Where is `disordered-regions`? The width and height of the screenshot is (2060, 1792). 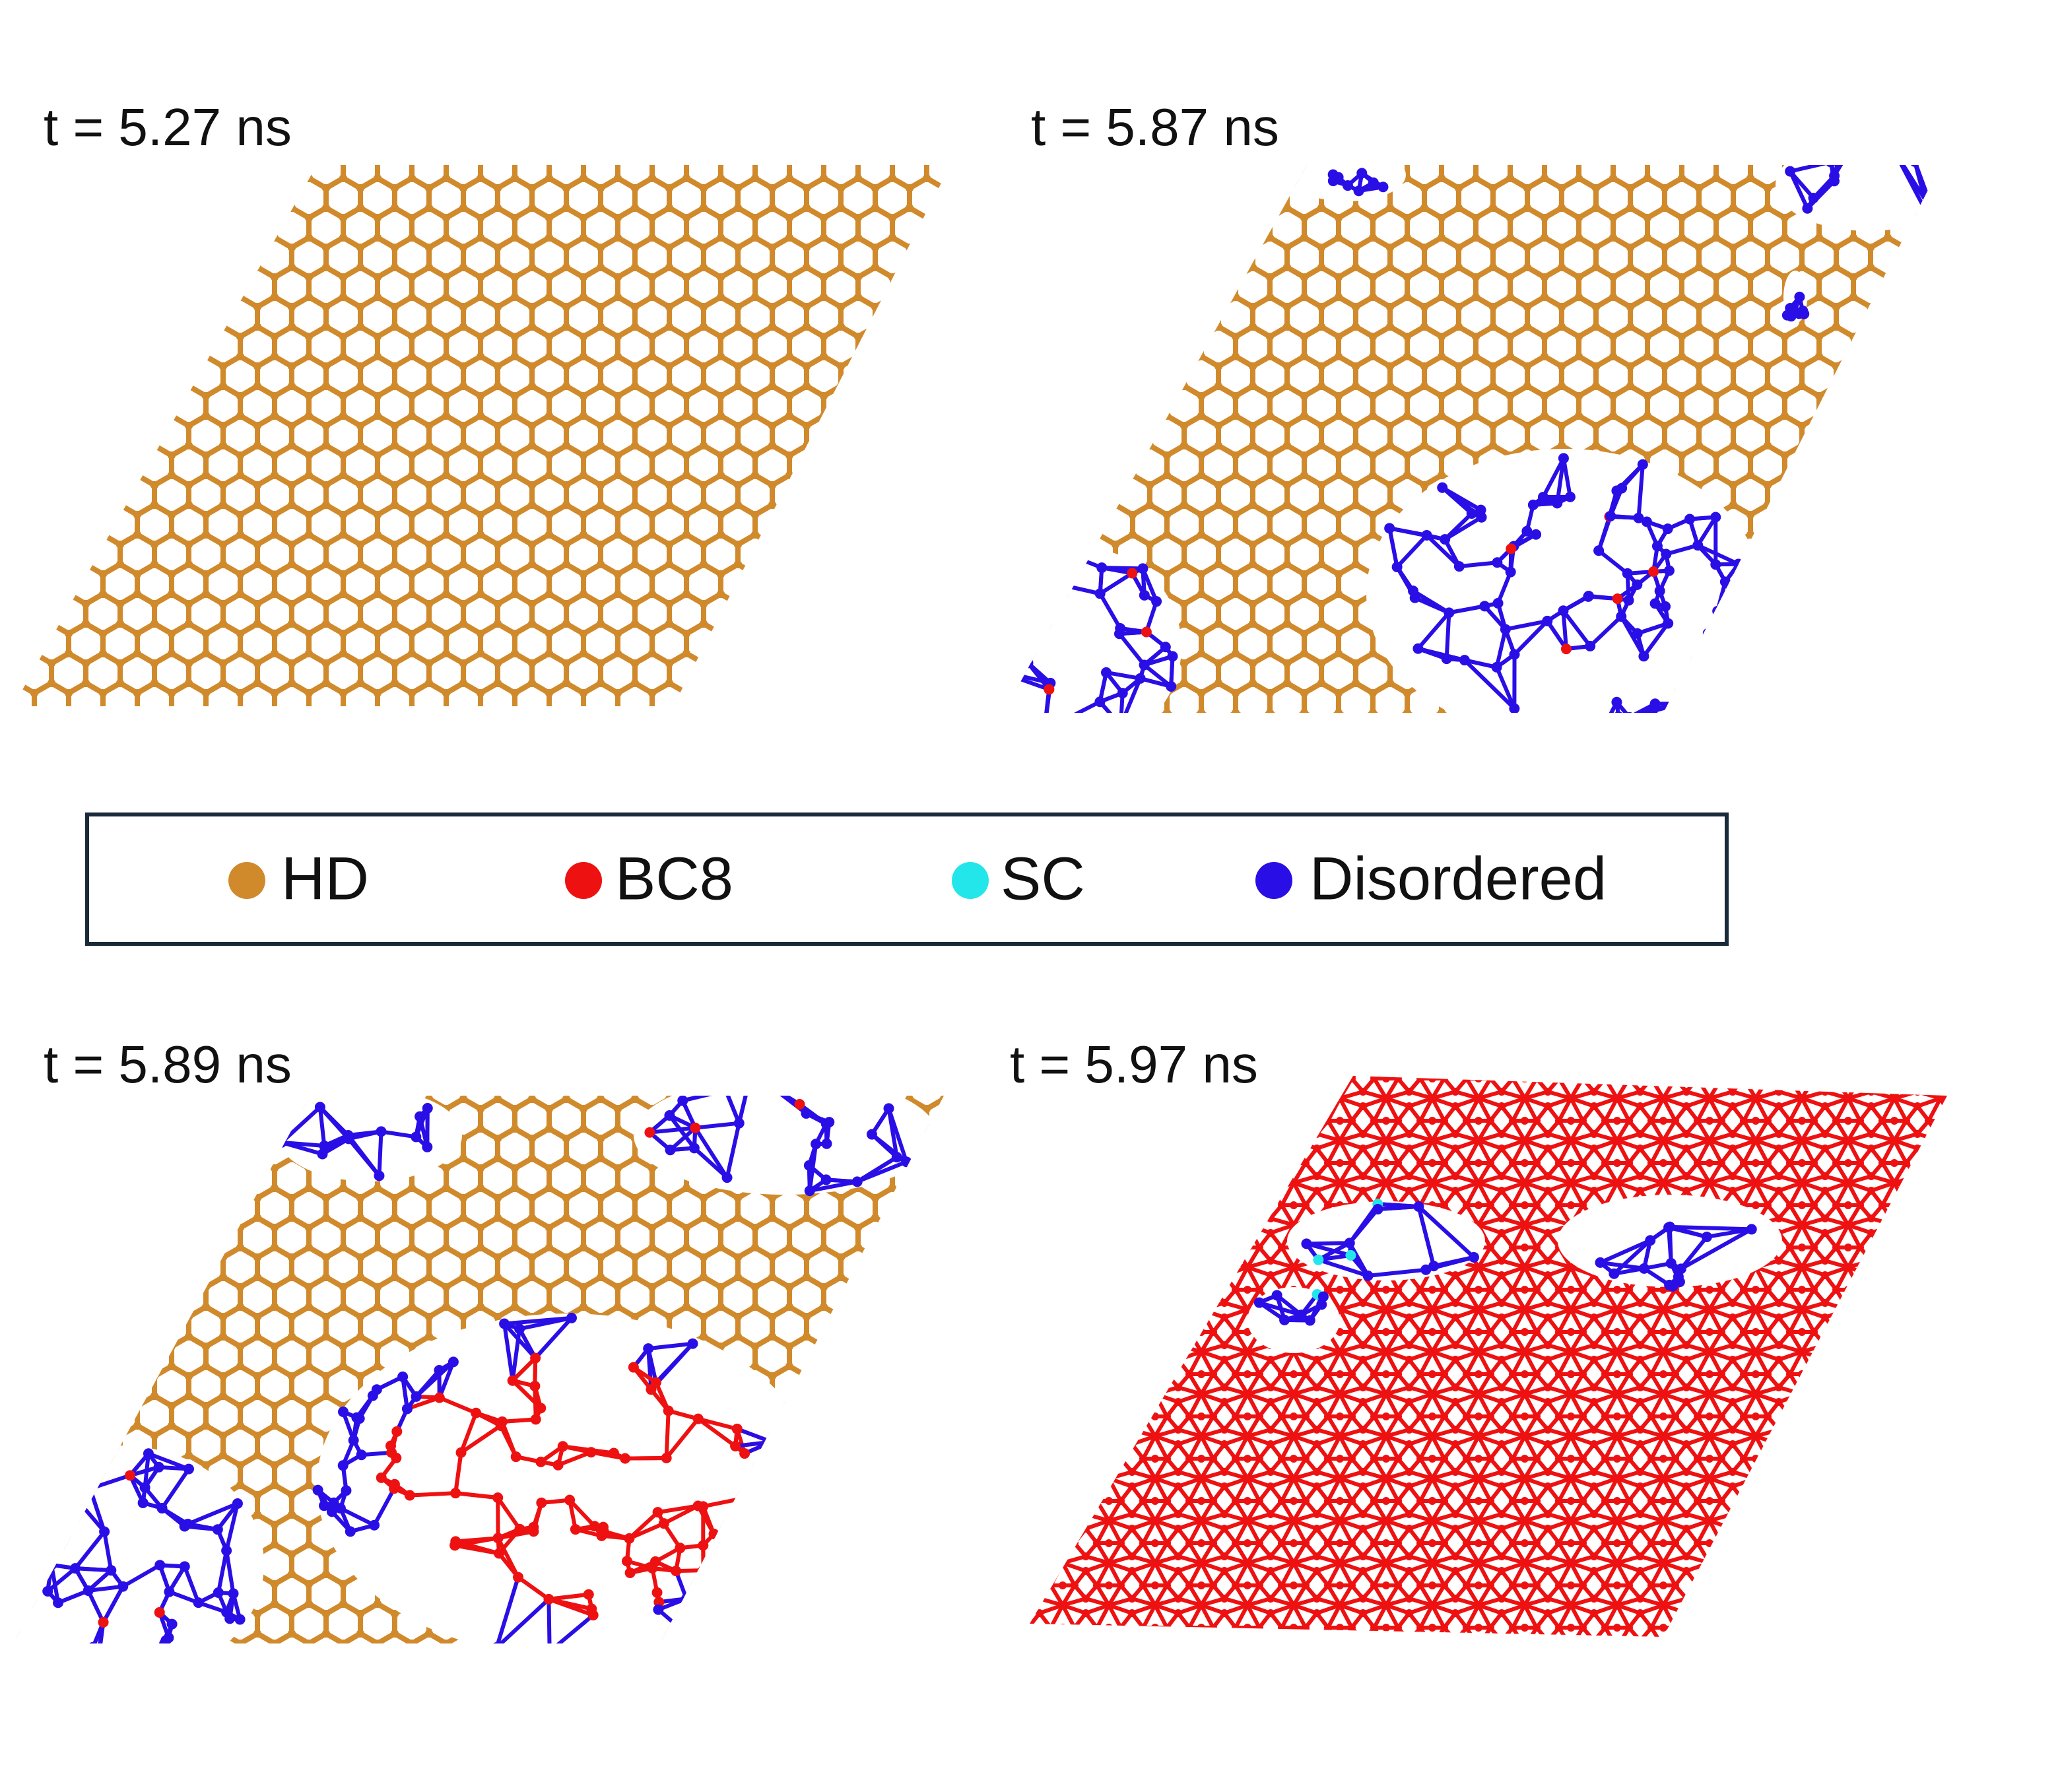
disordered-regions is located at coordinates (1514, 1274).